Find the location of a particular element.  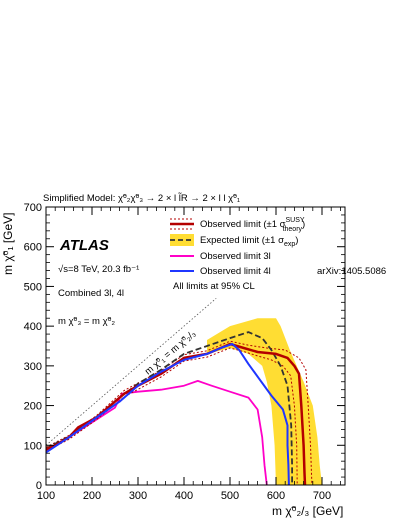

y-tick-label-200: 200 is located at coordinates (33, 407).